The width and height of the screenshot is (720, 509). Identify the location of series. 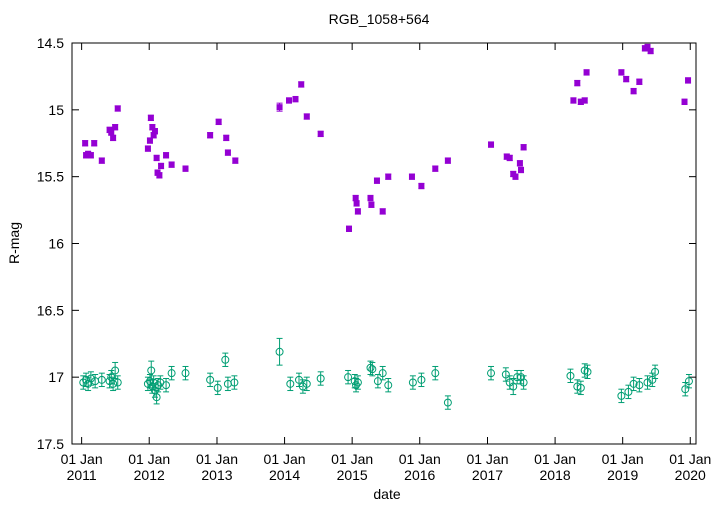
(386, 373).